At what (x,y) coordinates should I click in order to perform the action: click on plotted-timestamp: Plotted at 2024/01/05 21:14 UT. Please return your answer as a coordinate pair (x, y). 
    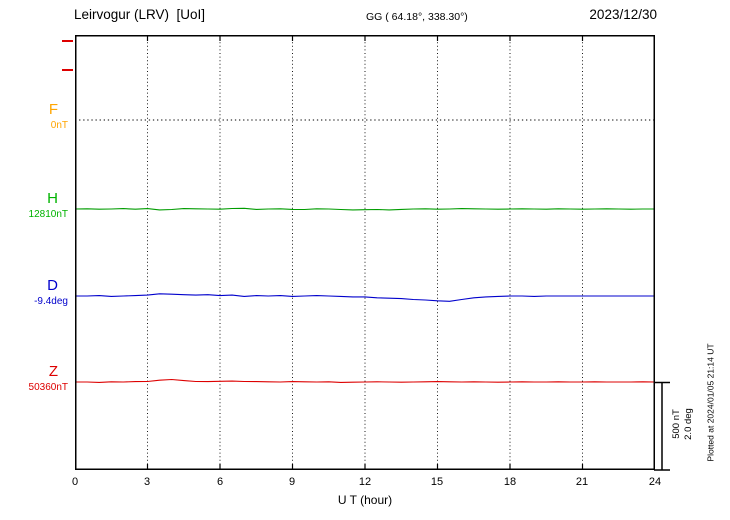
    Looking at the image, I should click on (710, 402).